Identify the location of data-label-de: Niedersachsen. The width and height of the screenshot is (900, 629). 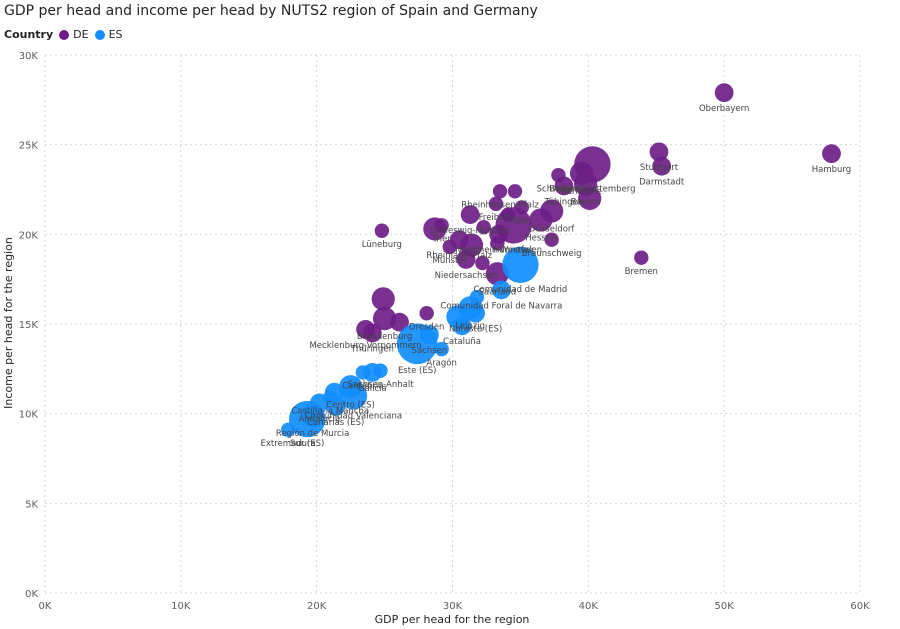
(466, 276).